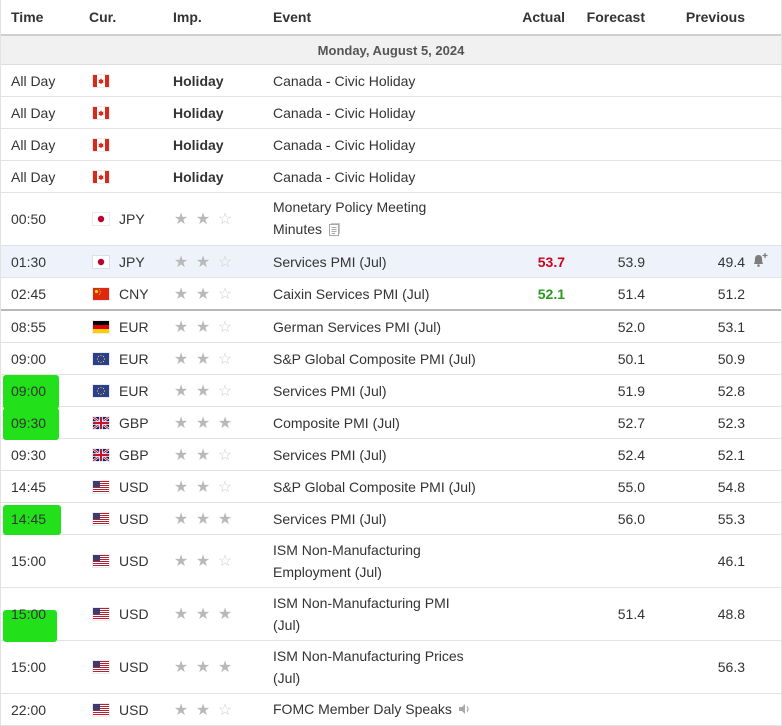 The width and height of the screenshot is (782, 726). What do you see at coordinates (327, 572) in the screenshot?
I see `event-name-line2: Employment (Jul)` at bounding box center [327, 572].